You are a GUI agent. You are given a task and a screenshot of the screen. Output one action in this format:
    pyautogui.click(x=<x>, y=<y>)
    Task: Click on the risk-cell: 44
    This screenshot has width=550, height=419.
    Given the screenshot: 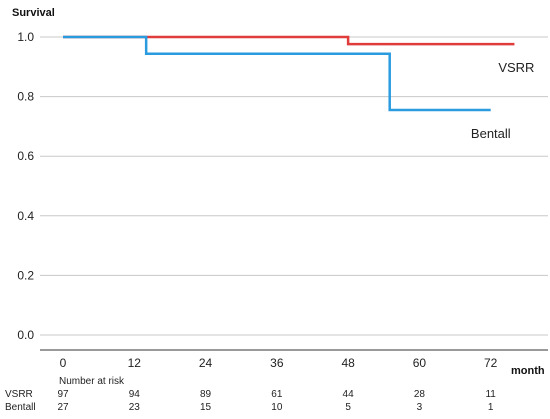 What is the action you would take?
    pyautogui.click(x=349, y=394)
    